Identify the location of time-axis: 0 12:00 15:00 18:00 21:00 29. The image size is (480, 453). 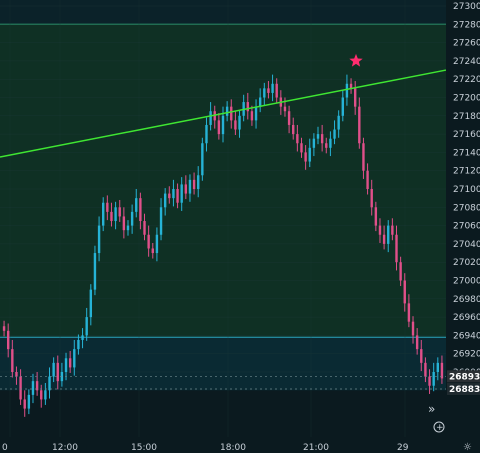
(205, 448).